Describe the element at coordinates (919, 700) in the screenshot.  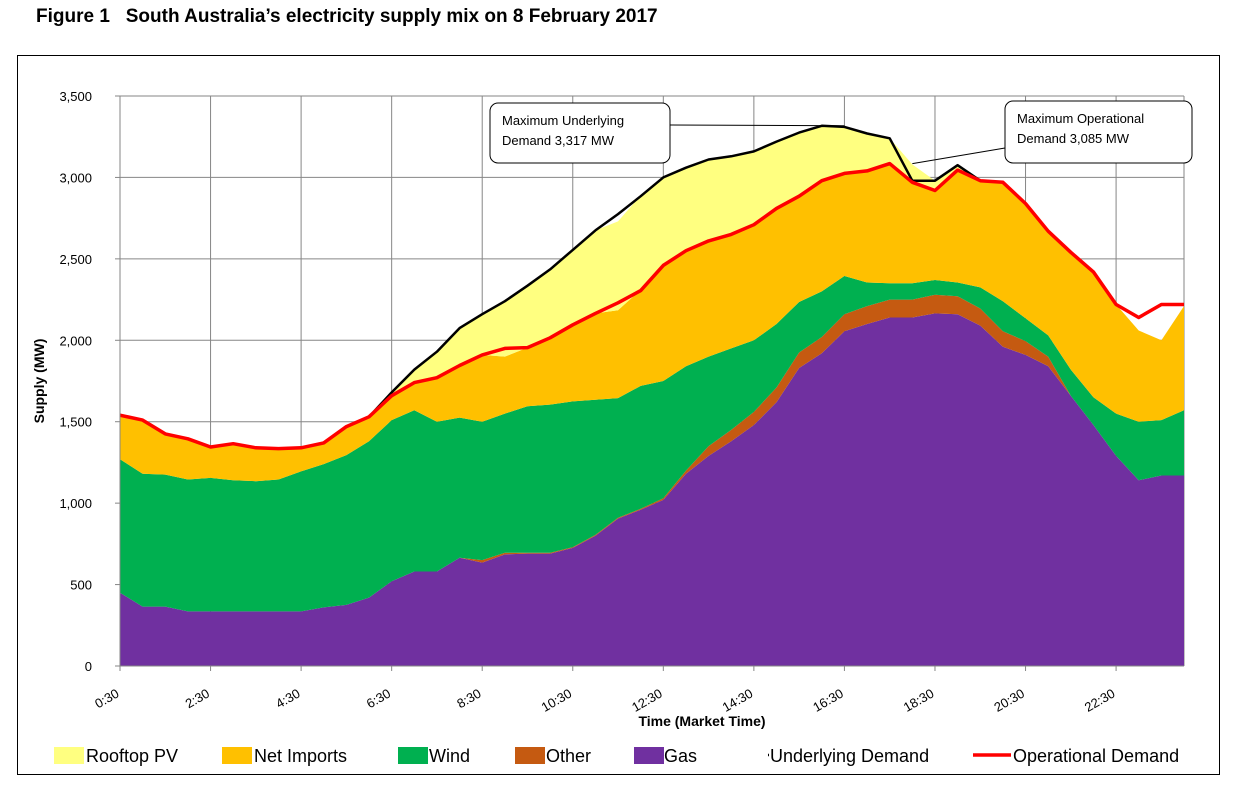
I see `x-tick-label: 18:30` at that location.